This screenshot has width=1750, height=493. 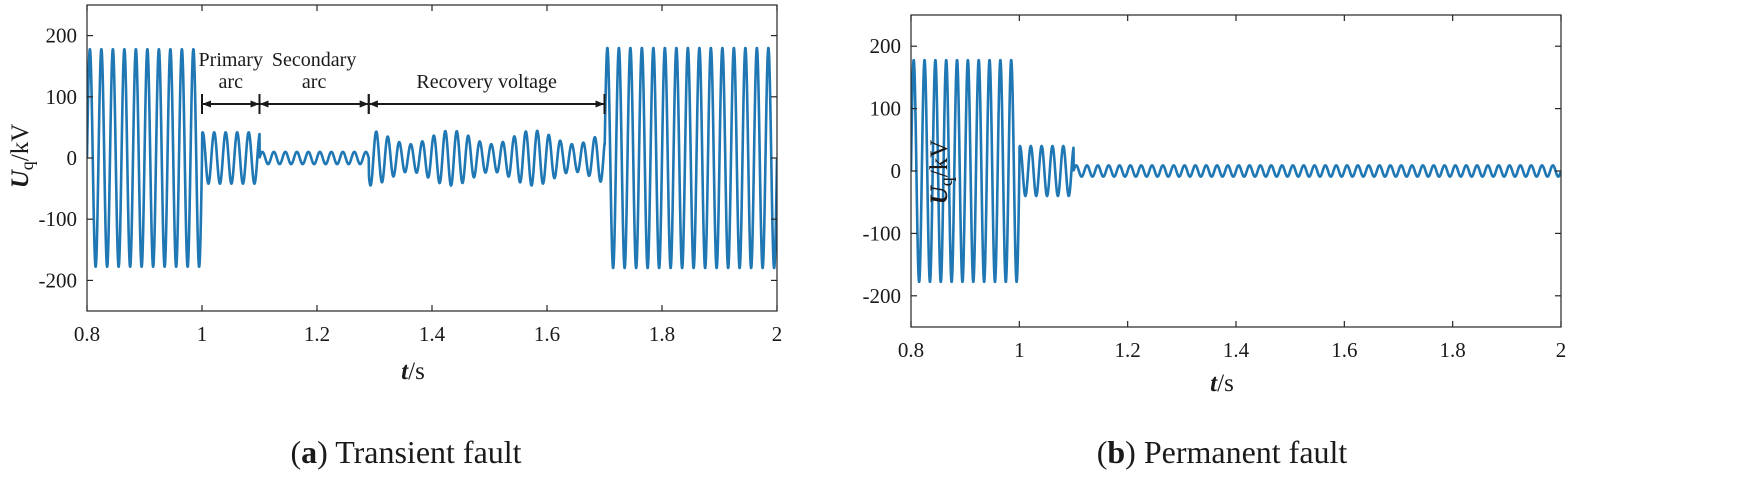 What do you see at coordinates (486, 82) in the screenshot?
I see `annotation-label: Recovery voltage` at bounding box center [486, 82].